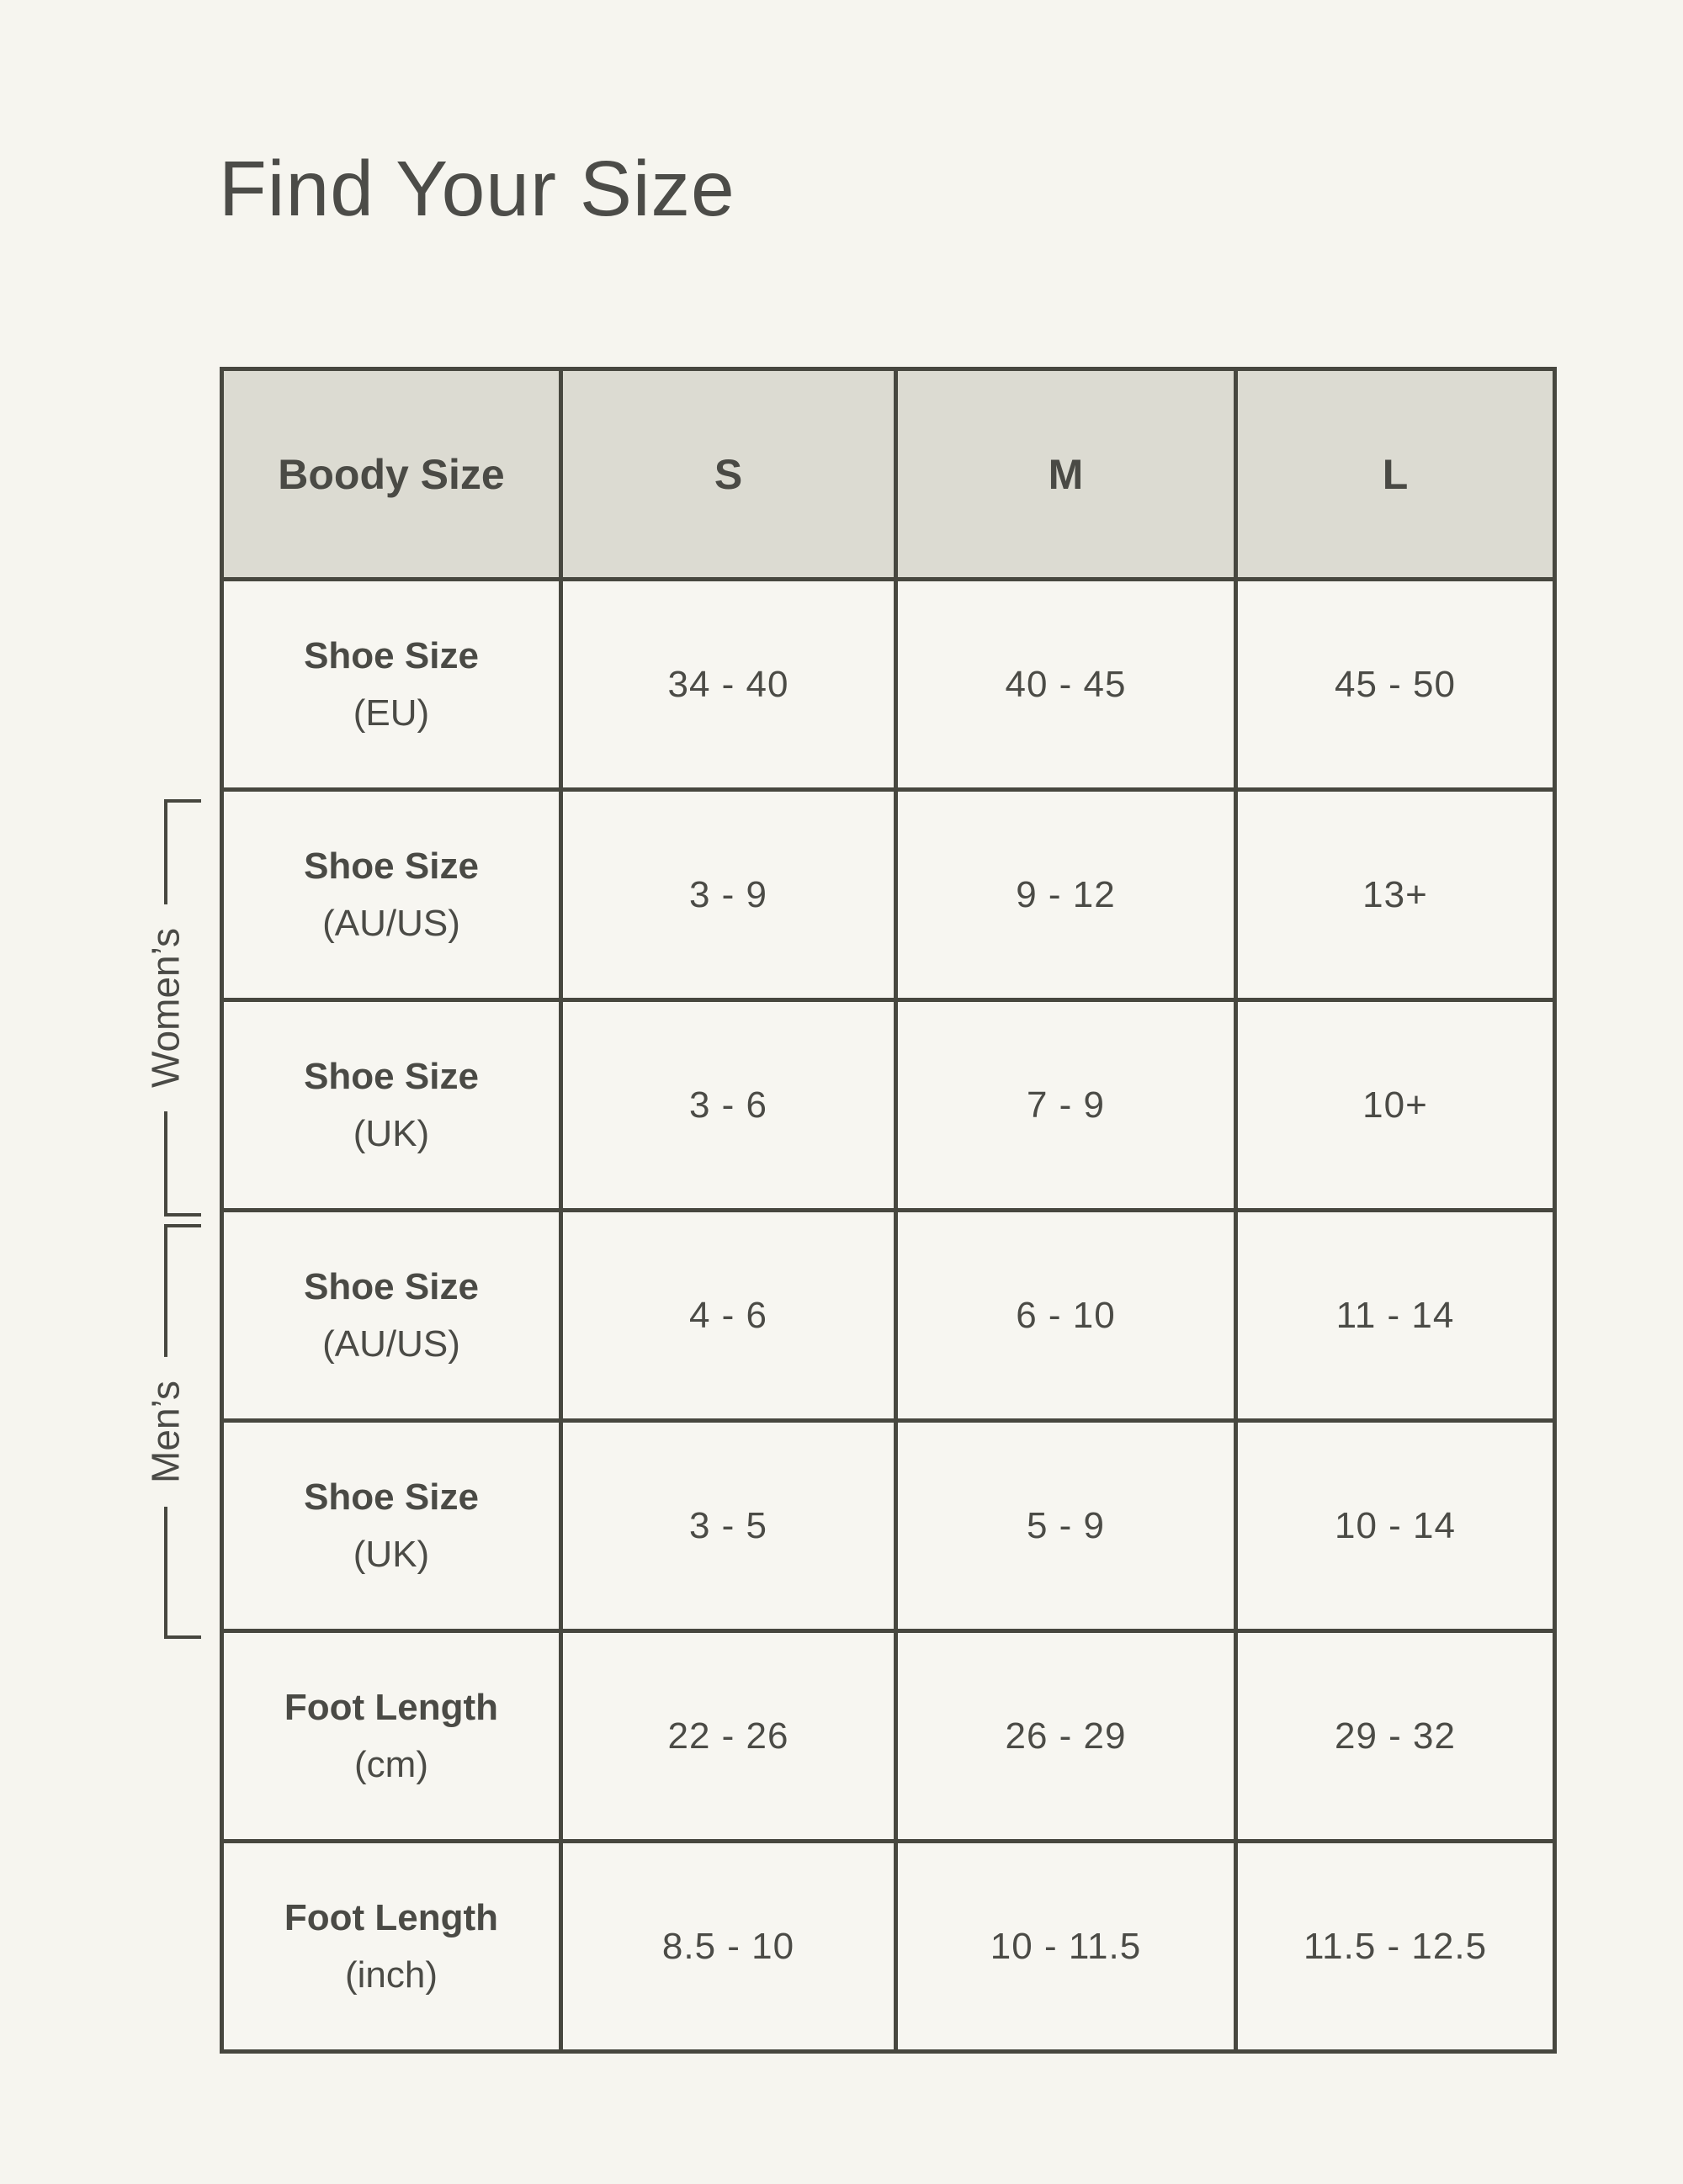  Describe the element at coordinates (1395, 1526) in the screenshot. I see `cell-m-uk-l: 10 - 14` at that location.